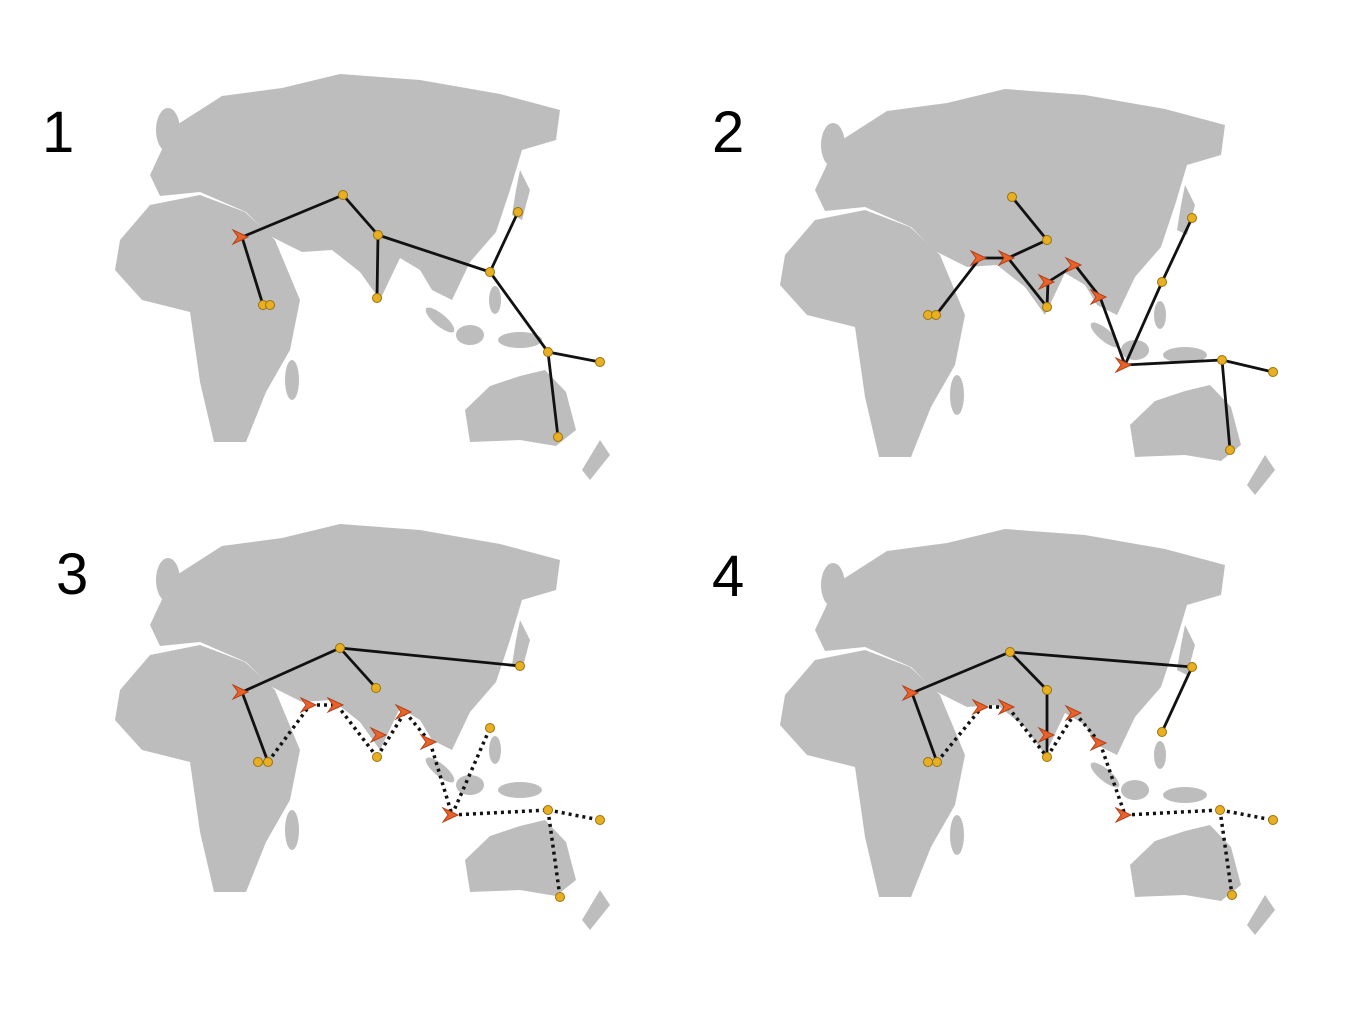 This screenshot has width=1366, height=1024. Describe the element at coordinates (72, 574) in the screenshot. I see `panel-label: 3` at that location.